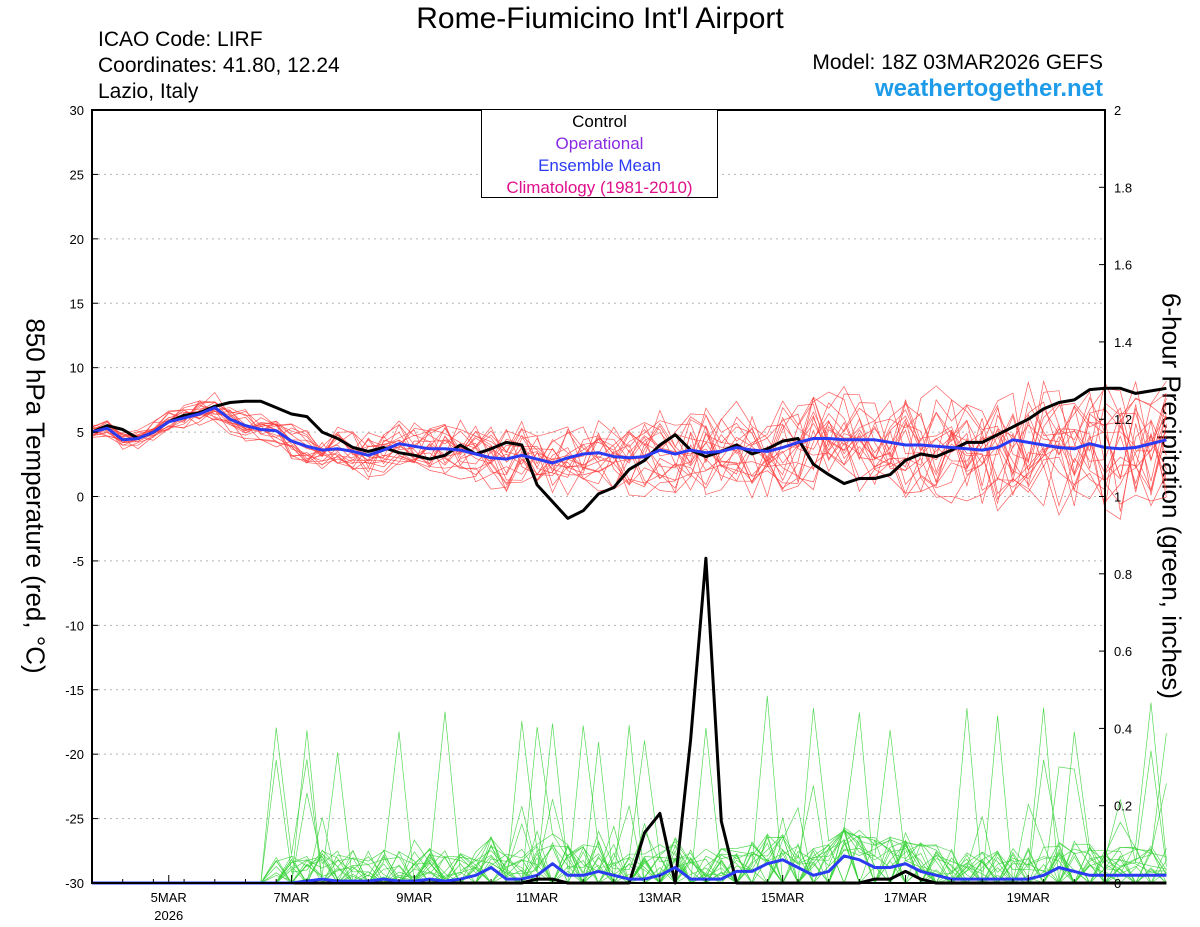 The width and height of the screenshot is (1200, 927). What do you see at coordinates (168, 915) in the screenshot?
I see `x-tick-year: 2026` at bounding box center [168, 915].